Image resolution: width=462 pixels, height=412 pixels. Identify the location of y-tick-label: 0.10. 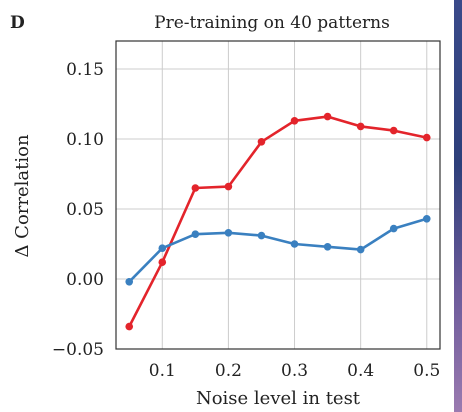
(85, 140).